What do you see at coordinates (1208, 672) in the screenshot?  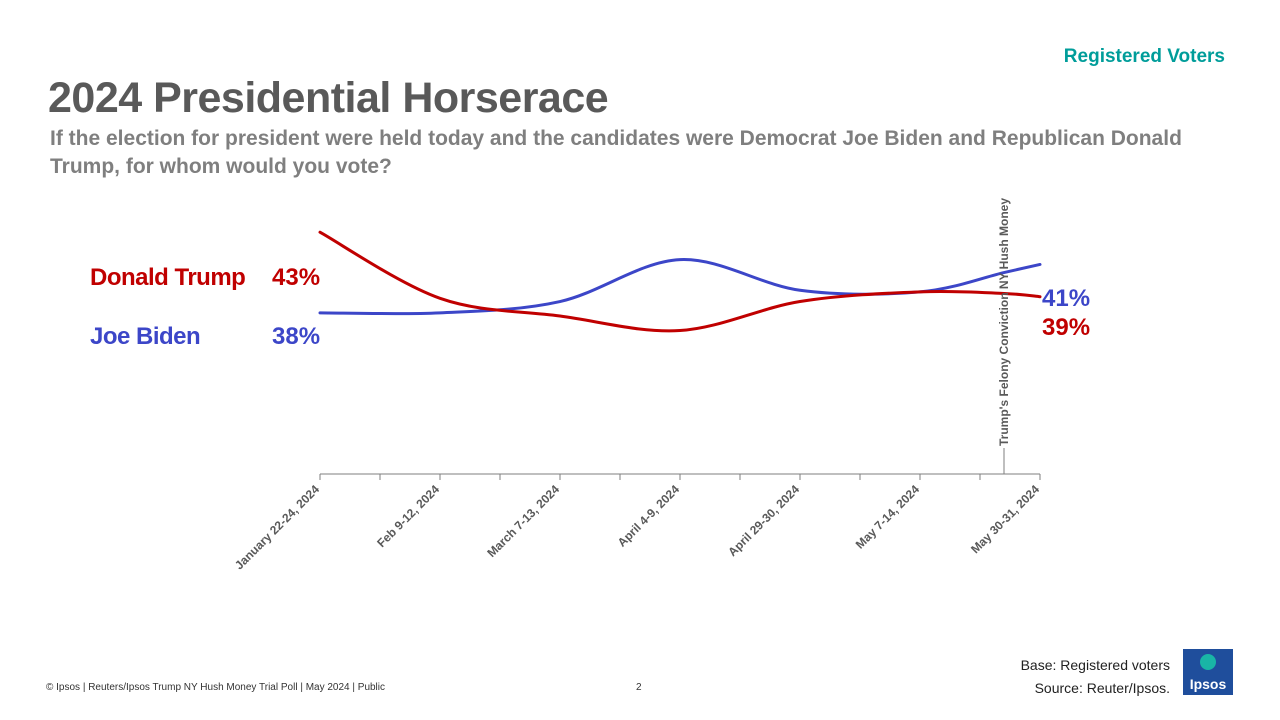 I see `ipsos-logo: Ipsos` at bounding box center [1208, 672].